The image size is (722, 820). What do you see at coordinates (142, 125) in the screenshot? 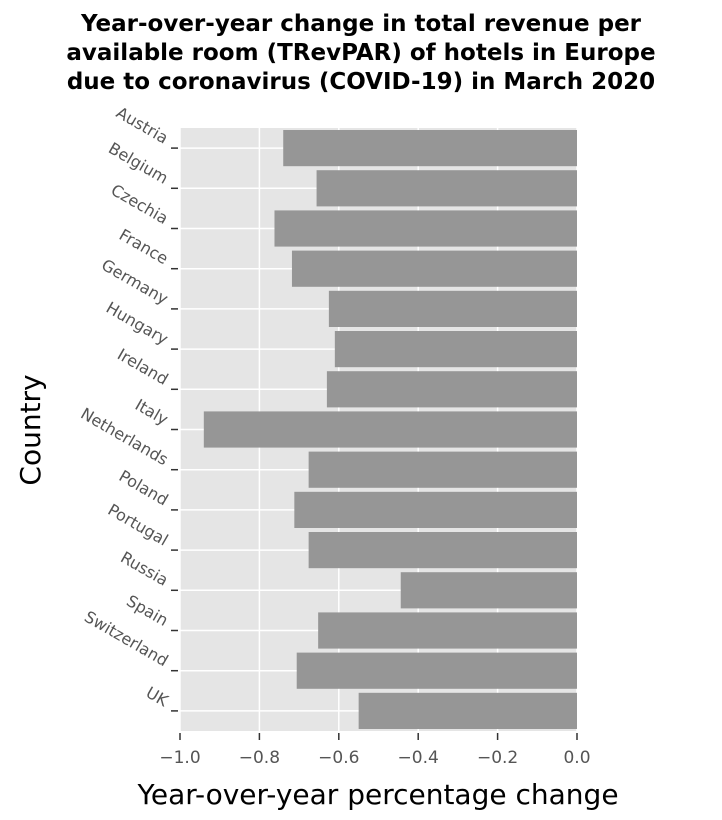
I see `y-tick-label: Austria` at bounding box center [142, 125].